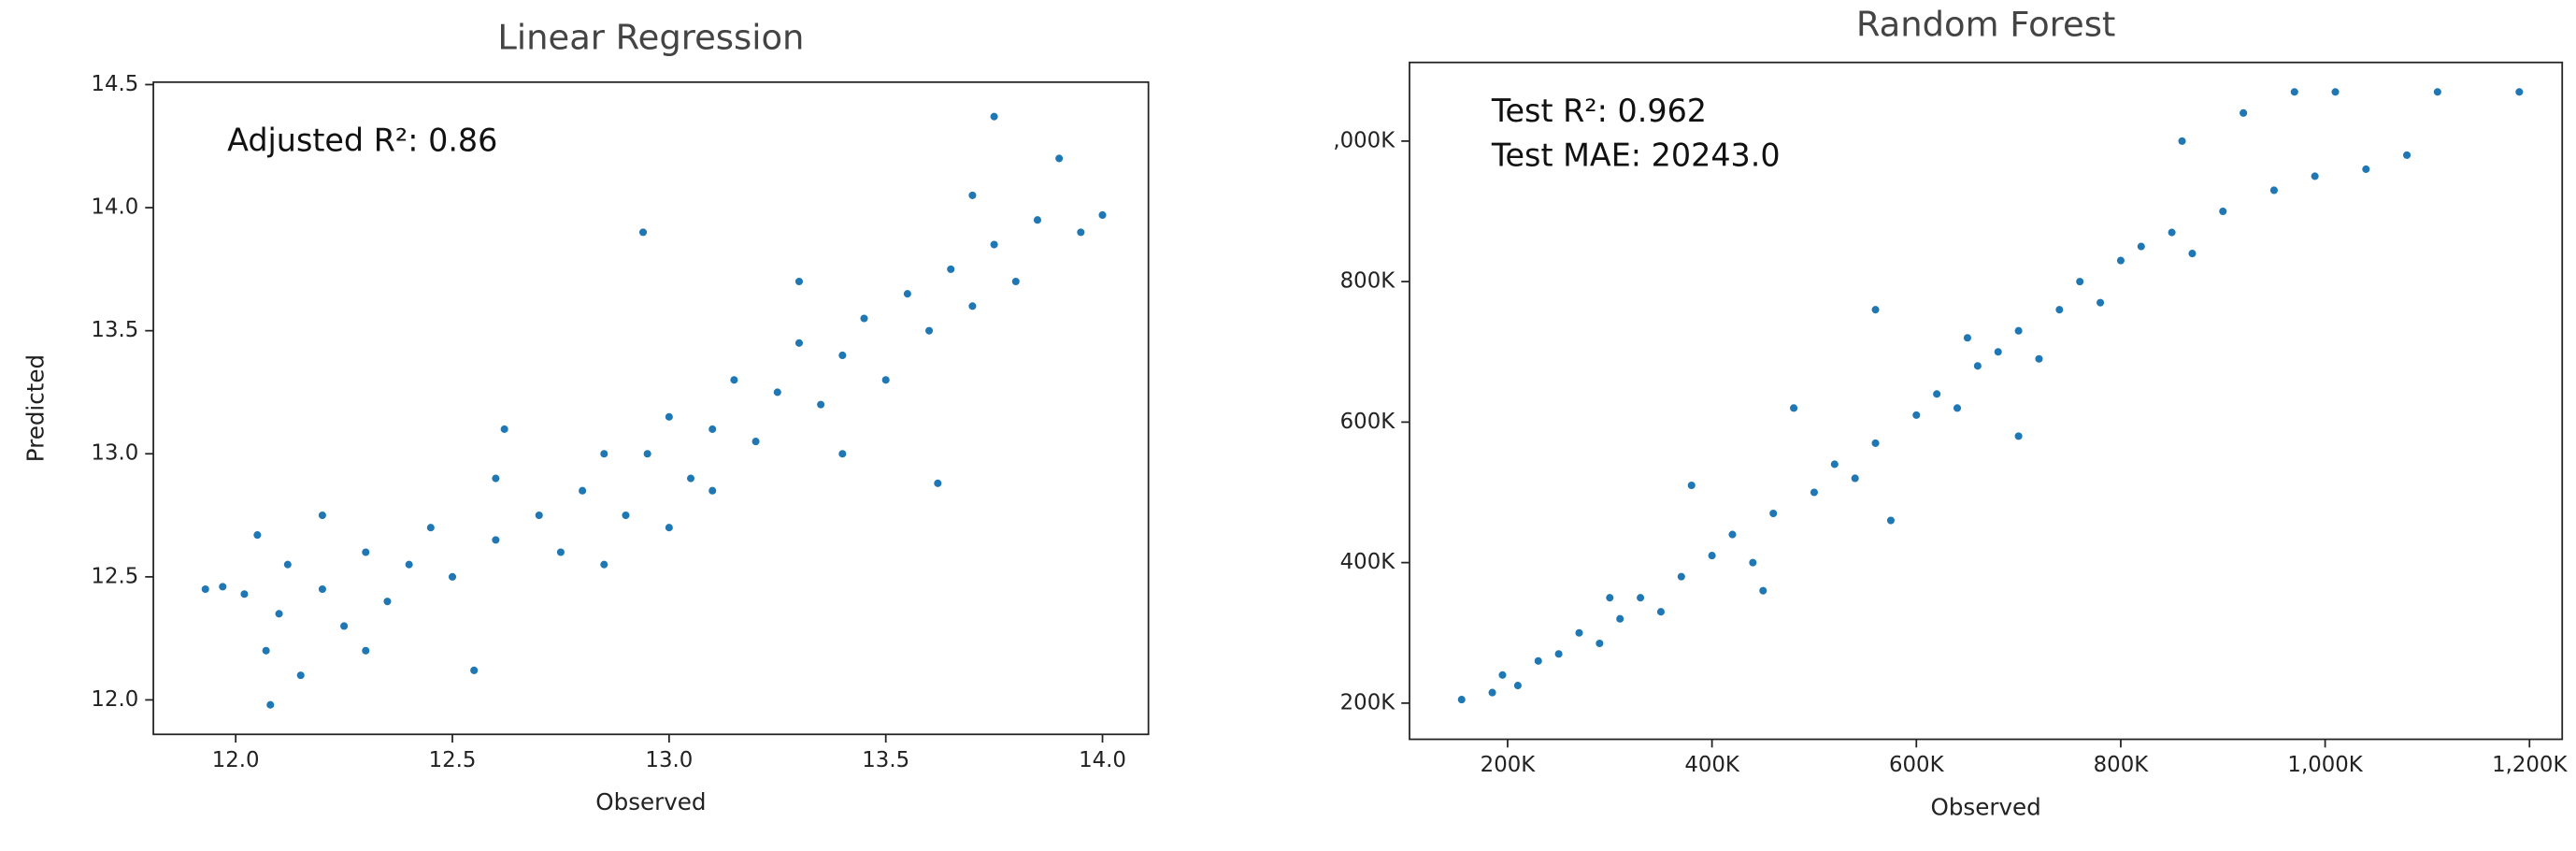 The width and height of the screenshot is (2576, 851). What do you see at coordinates (1368, 422) in the screenshot?
I see `y-tick-label: 600K` at bounding box center [1368, 422].